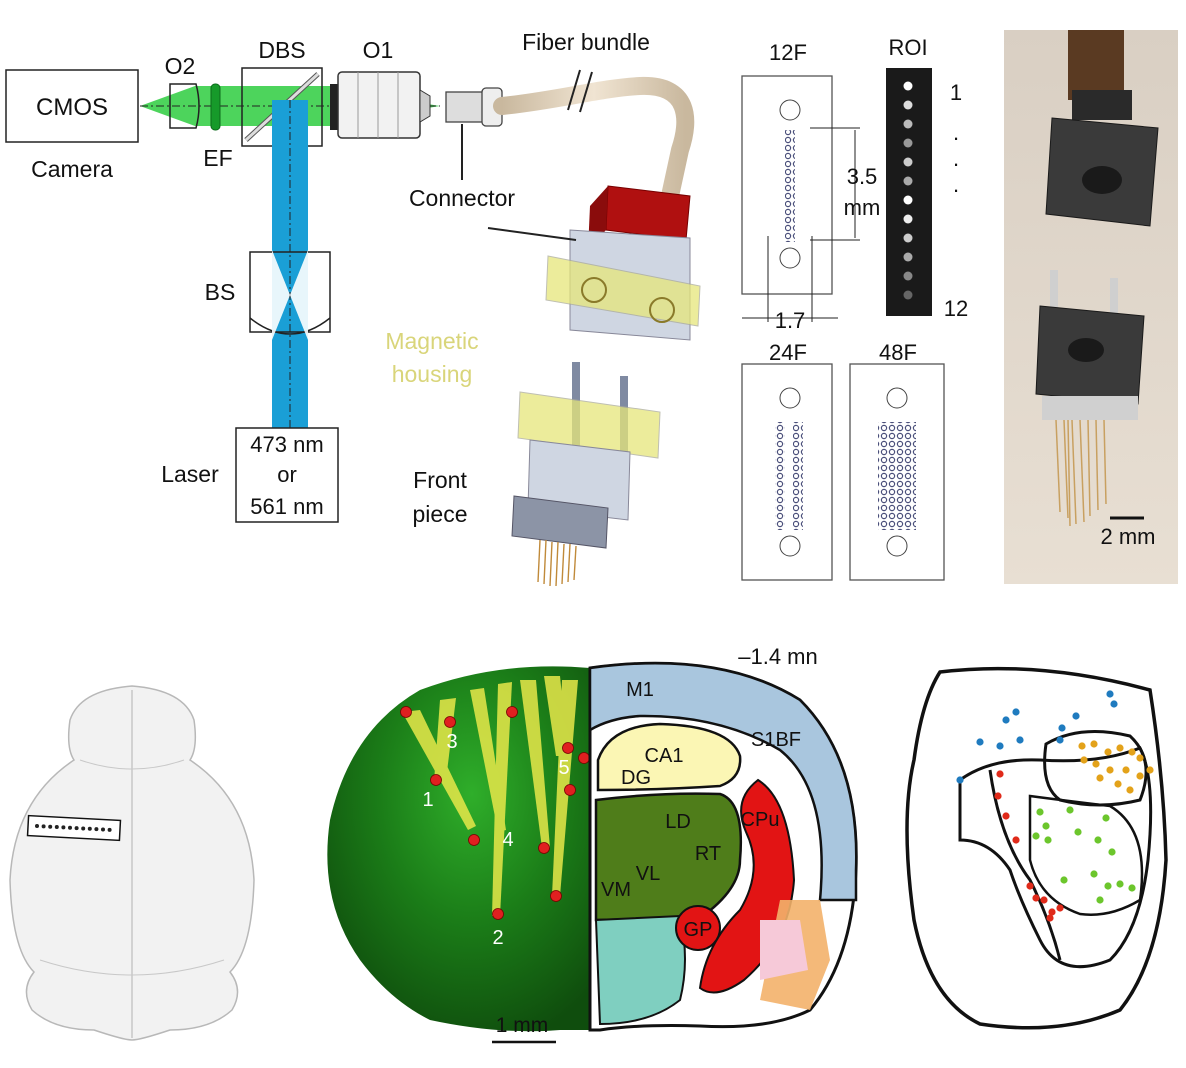 The width and height of the screenshot is (1186, 1068). I want to click on fiber-label-2: 2, so click(497, 938).